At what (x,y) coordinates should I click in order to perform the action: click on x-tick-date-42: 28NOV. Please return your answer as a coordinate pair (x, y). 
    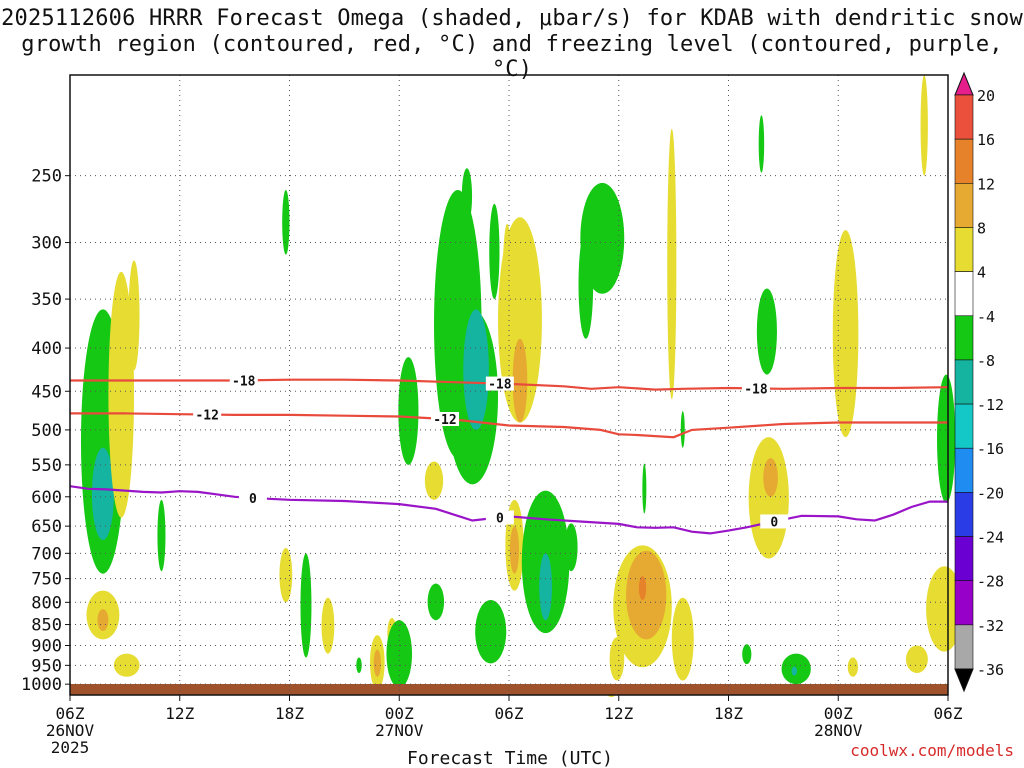
    Looking at the image, I should click on (838, 730).